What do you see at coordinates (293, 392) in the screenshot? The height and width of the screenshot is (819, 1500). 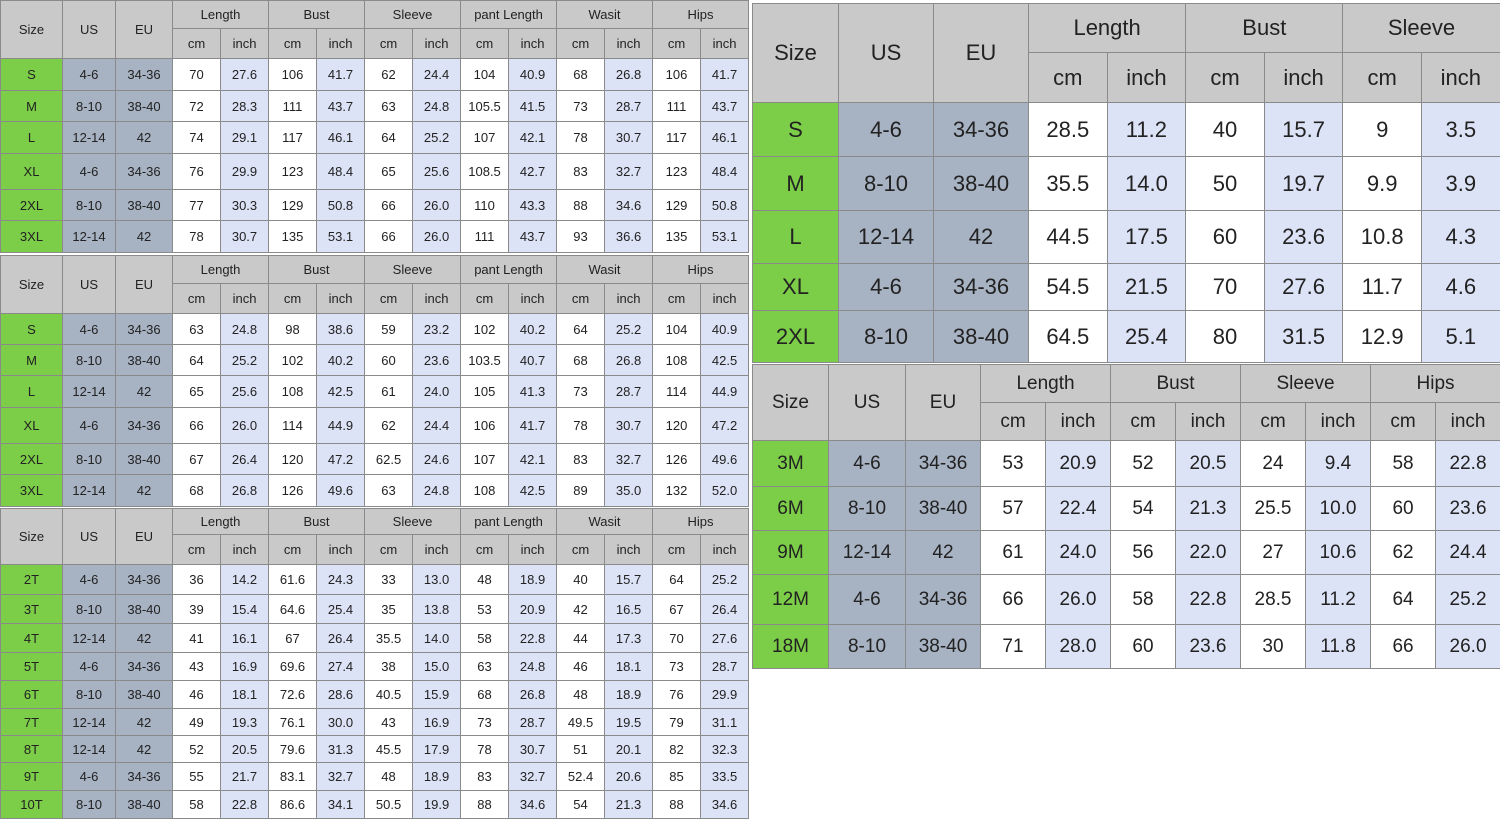 I see `cm-cell: 108` at bounding box center [293, 392].